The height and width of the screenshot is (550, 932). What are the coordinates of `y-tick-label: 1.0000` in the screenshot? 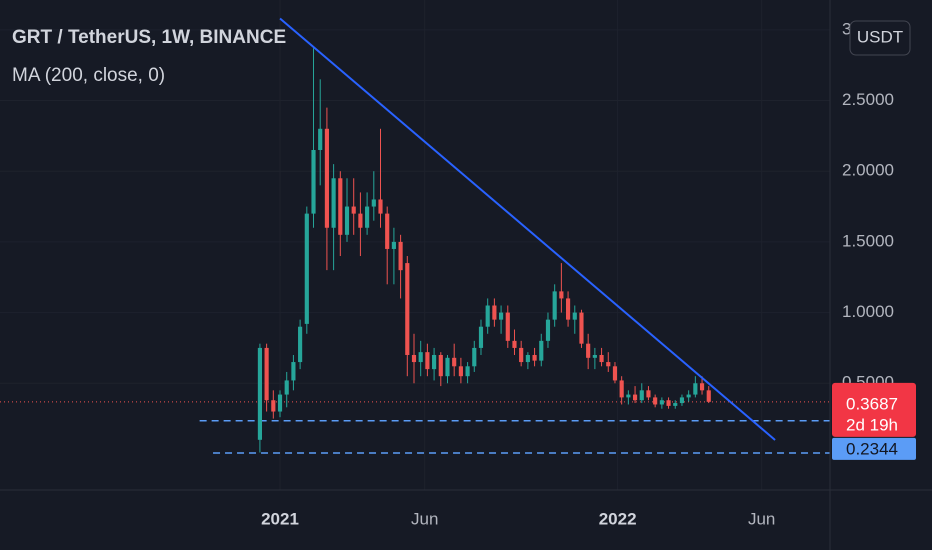 It's located at (868, 311).